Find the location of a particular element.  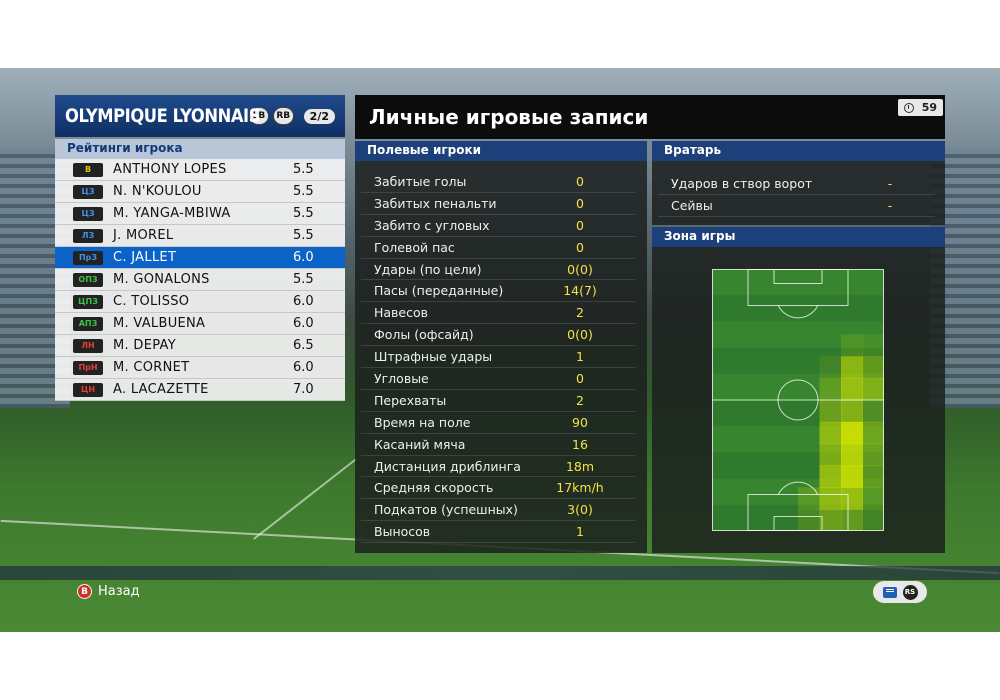

stat-label: Пасы (переданные) is located at coordinates (439, 291).